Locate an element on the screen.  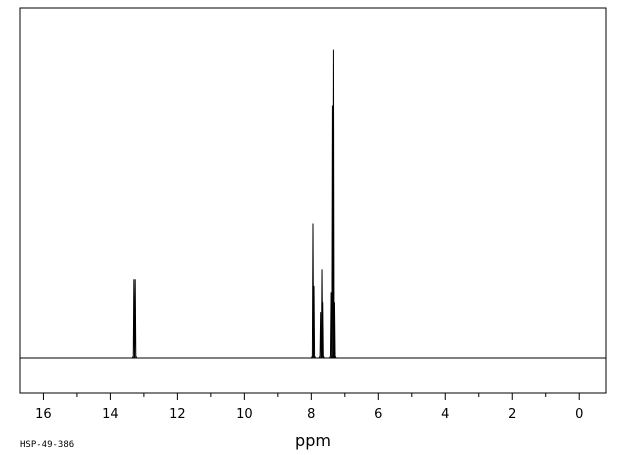
x-tick-label: 4 is located at coordinates (445, 414).